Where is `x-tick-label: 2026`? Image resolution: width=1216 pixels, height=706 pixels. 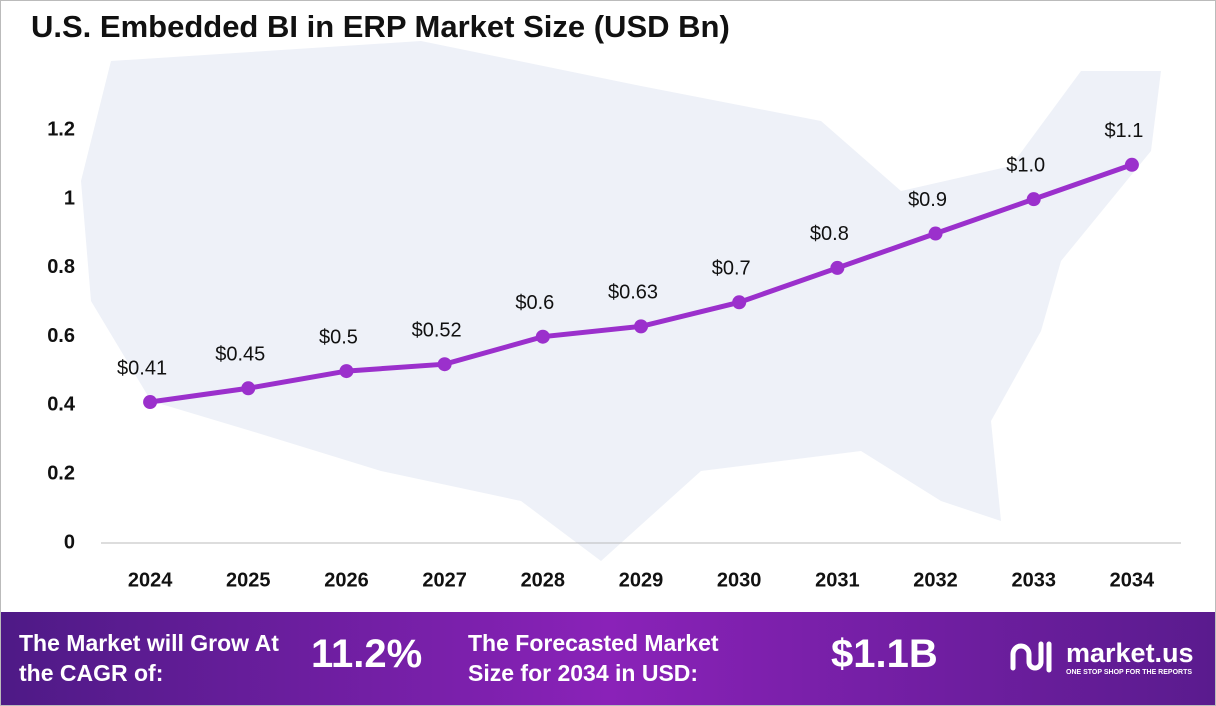 x-tick-label: 2026 is located at coordinates (346, 580).